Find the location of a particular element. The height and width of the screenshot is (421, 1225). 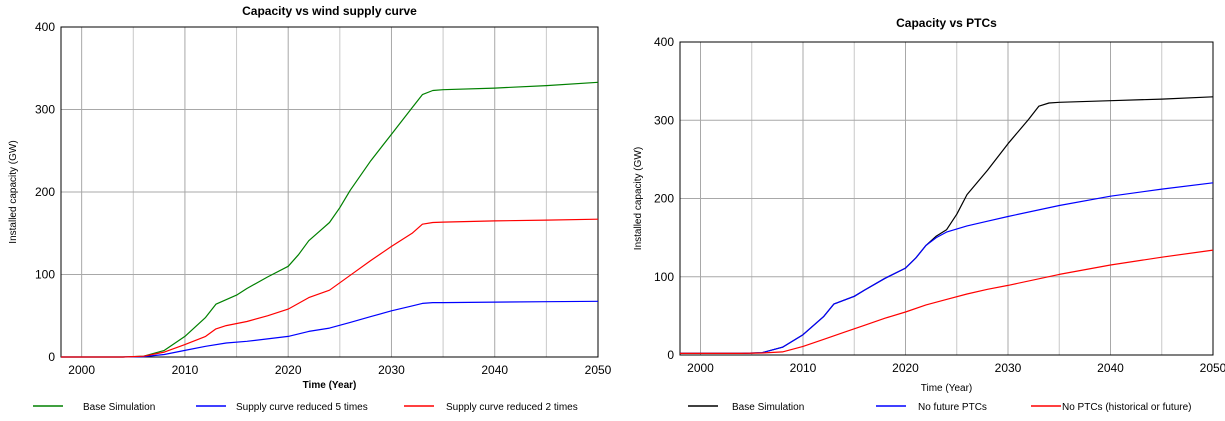

chart-title: Capacity vs PTCs is located at coordinates (946, 23).